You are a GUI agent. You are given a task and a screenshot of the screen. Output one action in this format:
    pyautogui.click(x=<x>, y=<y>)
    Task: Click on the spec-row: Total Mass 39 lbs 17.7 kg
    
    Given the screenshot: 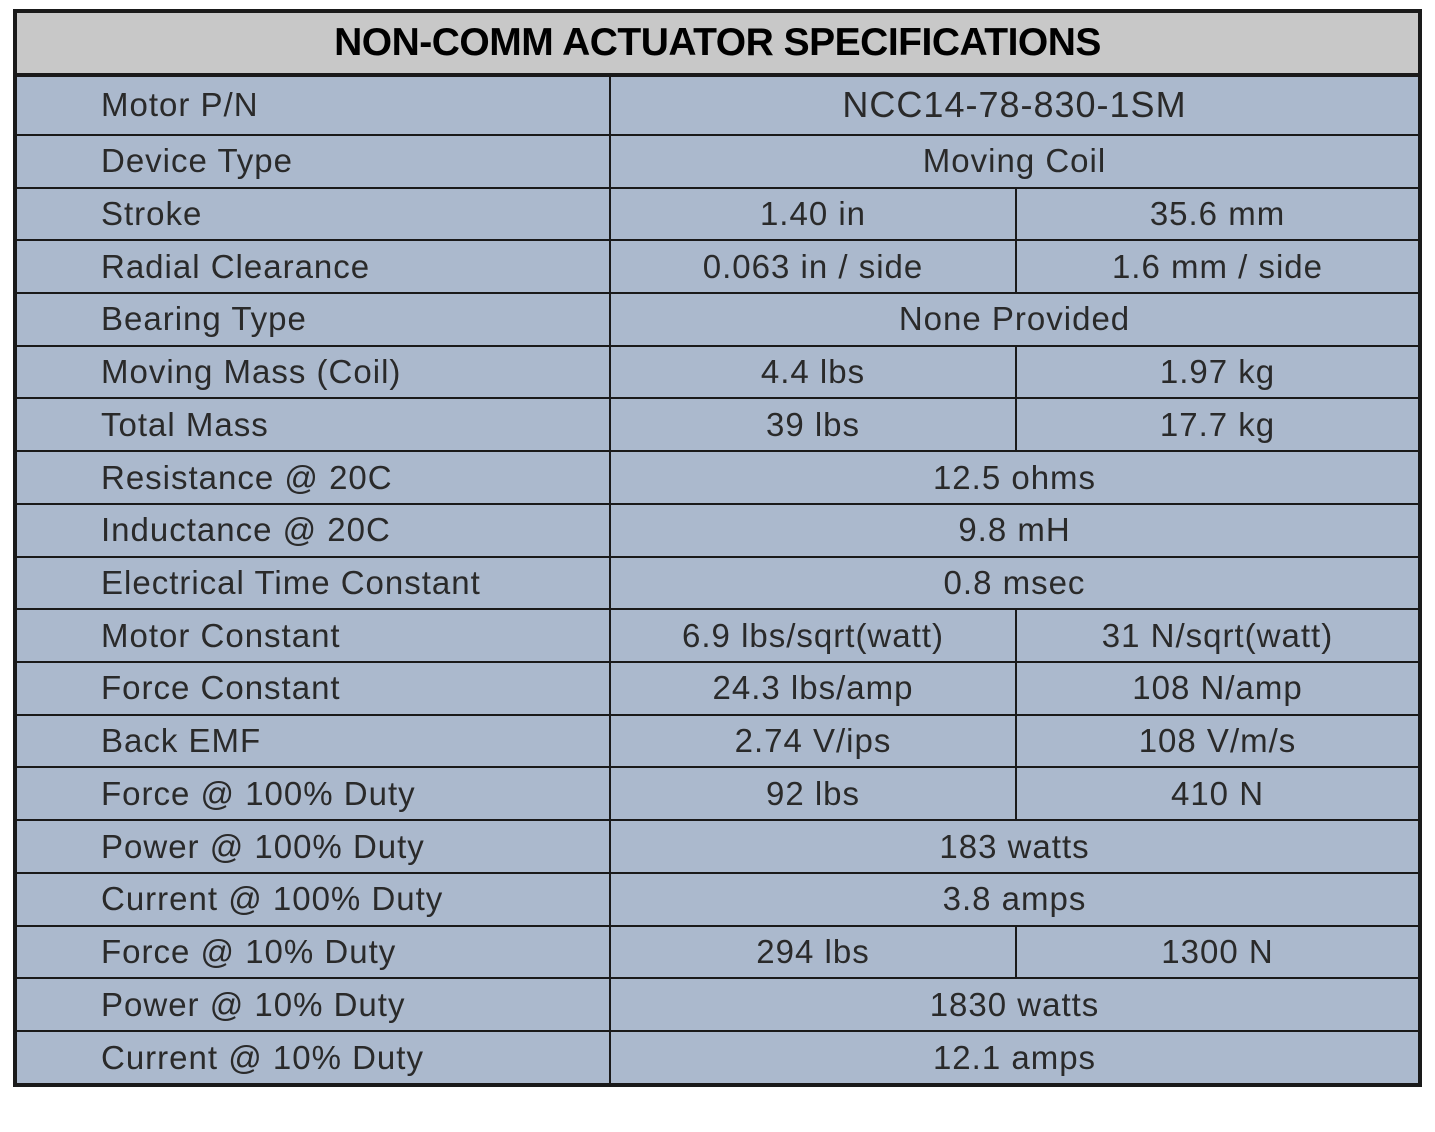 What is the action you would take?
    pyautogui.click(x=717, y=425)
    